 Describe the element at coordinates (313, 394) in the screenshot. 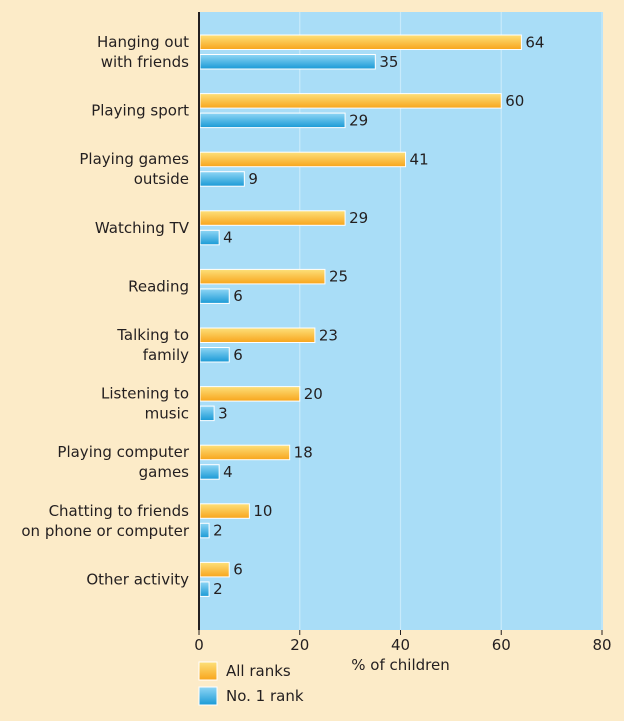

I see `data-label: 20` at that location.